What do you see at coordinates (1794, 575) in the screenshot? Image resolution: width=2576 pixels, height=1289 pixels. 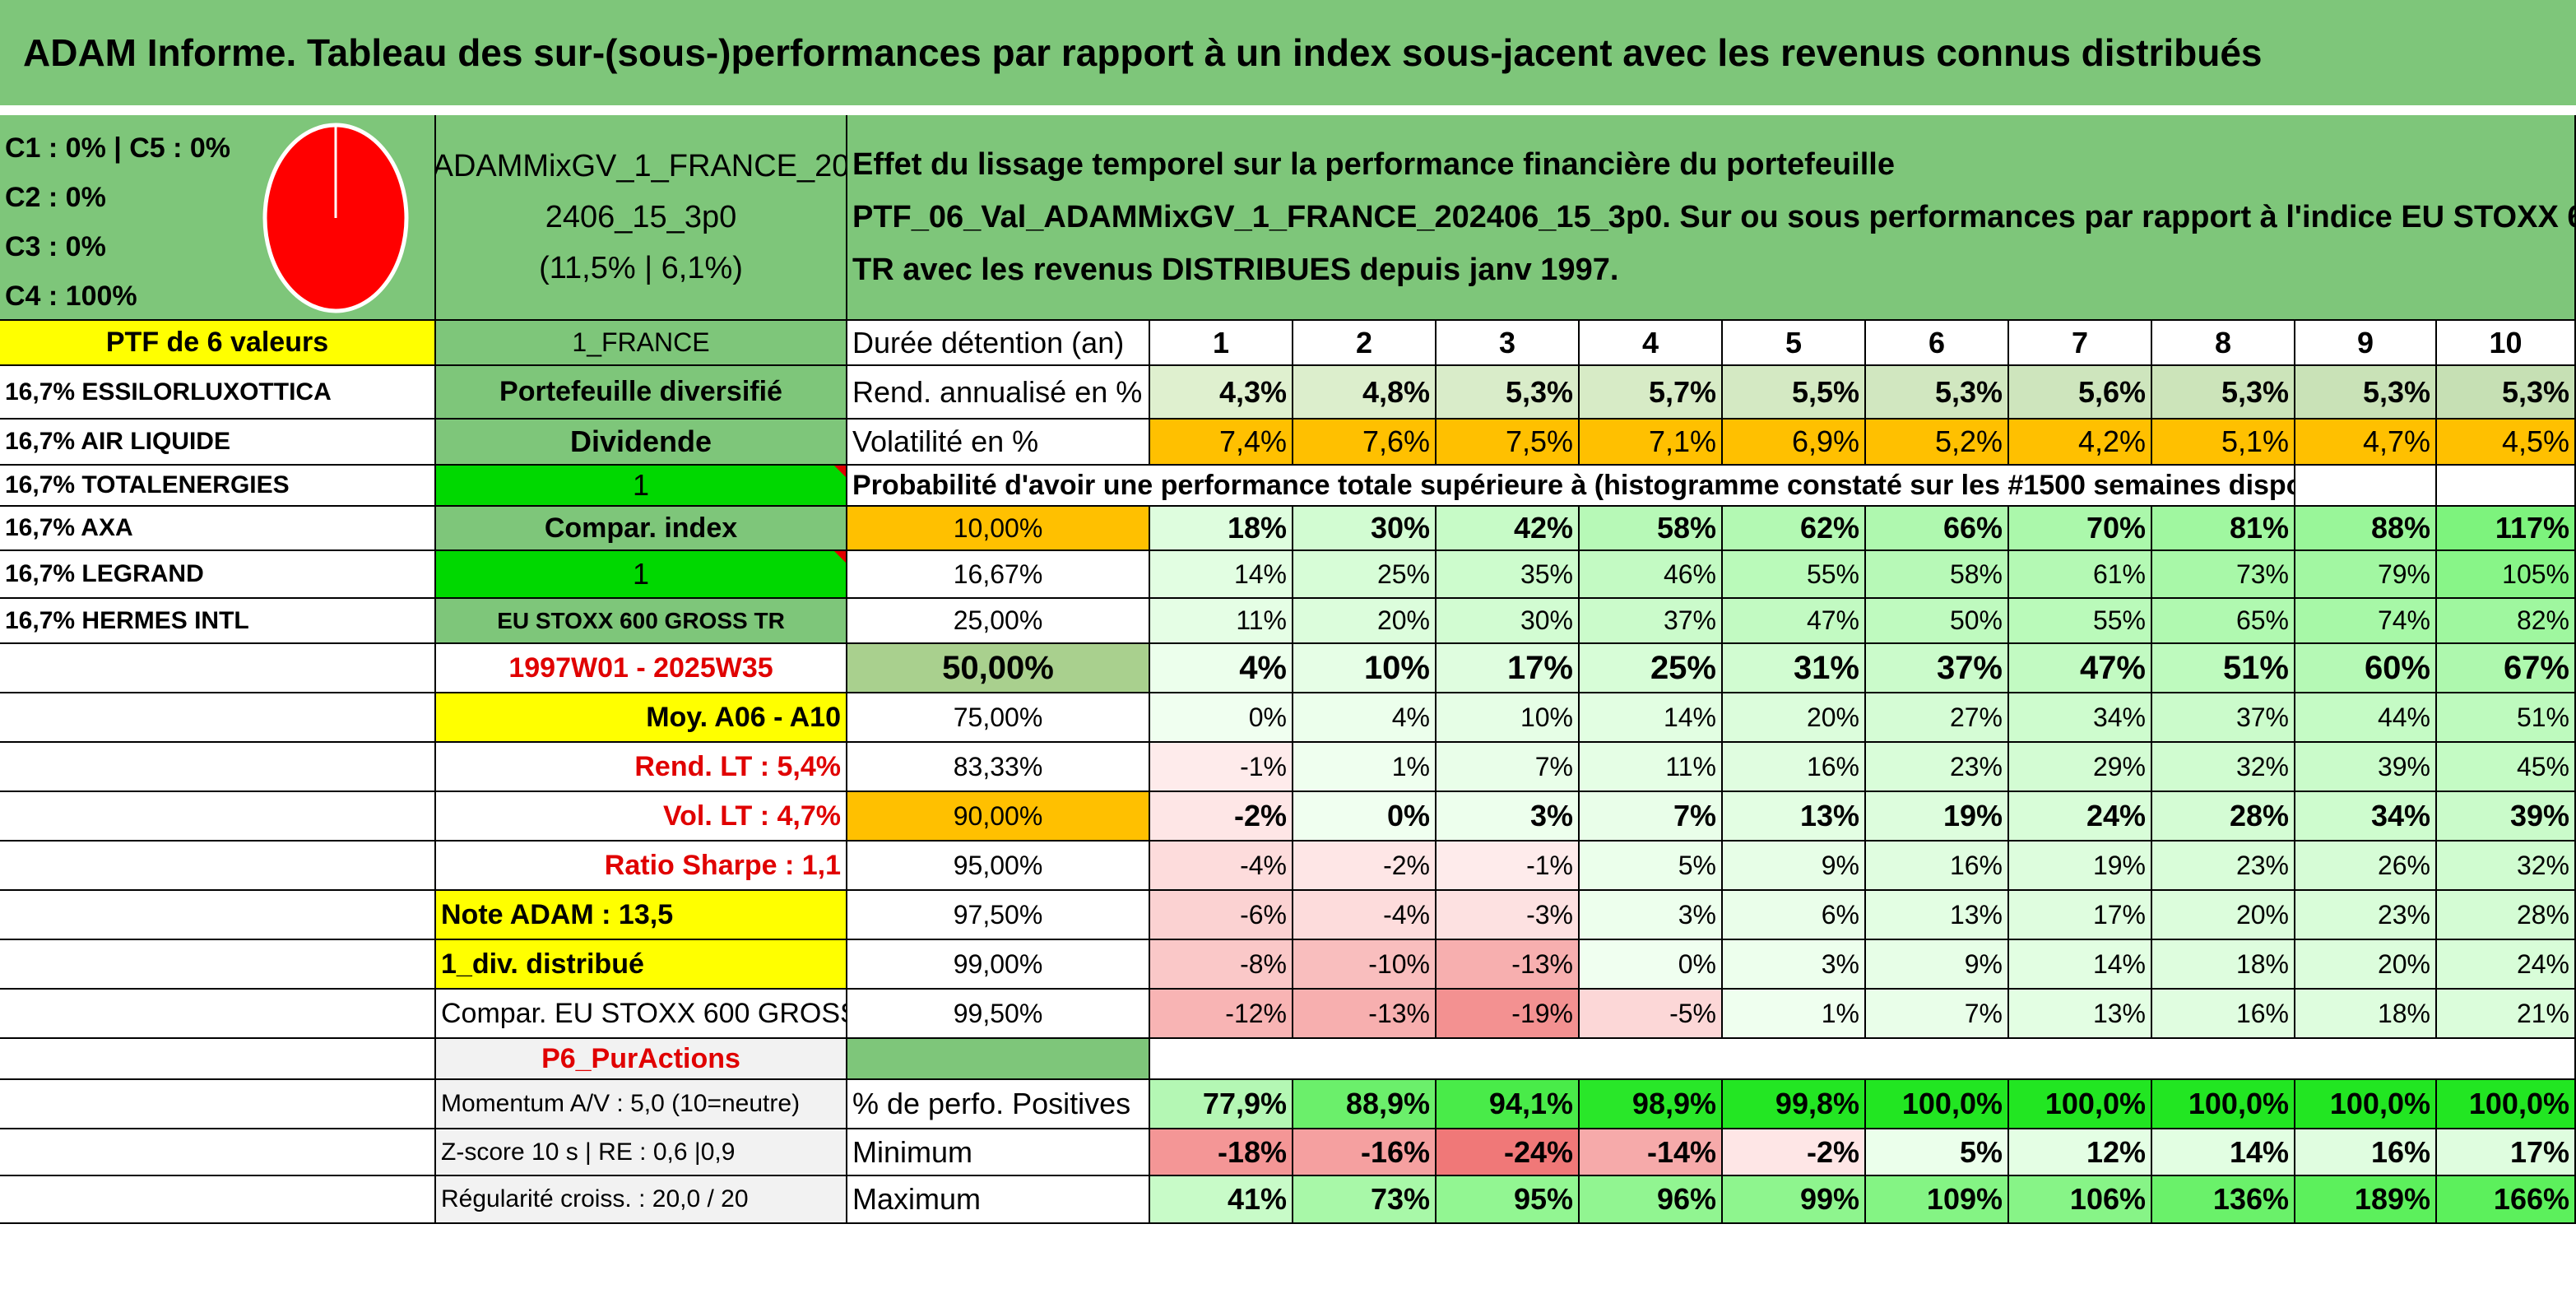 I see `quantile-value: 55%` at bounding box center [1794, 575].